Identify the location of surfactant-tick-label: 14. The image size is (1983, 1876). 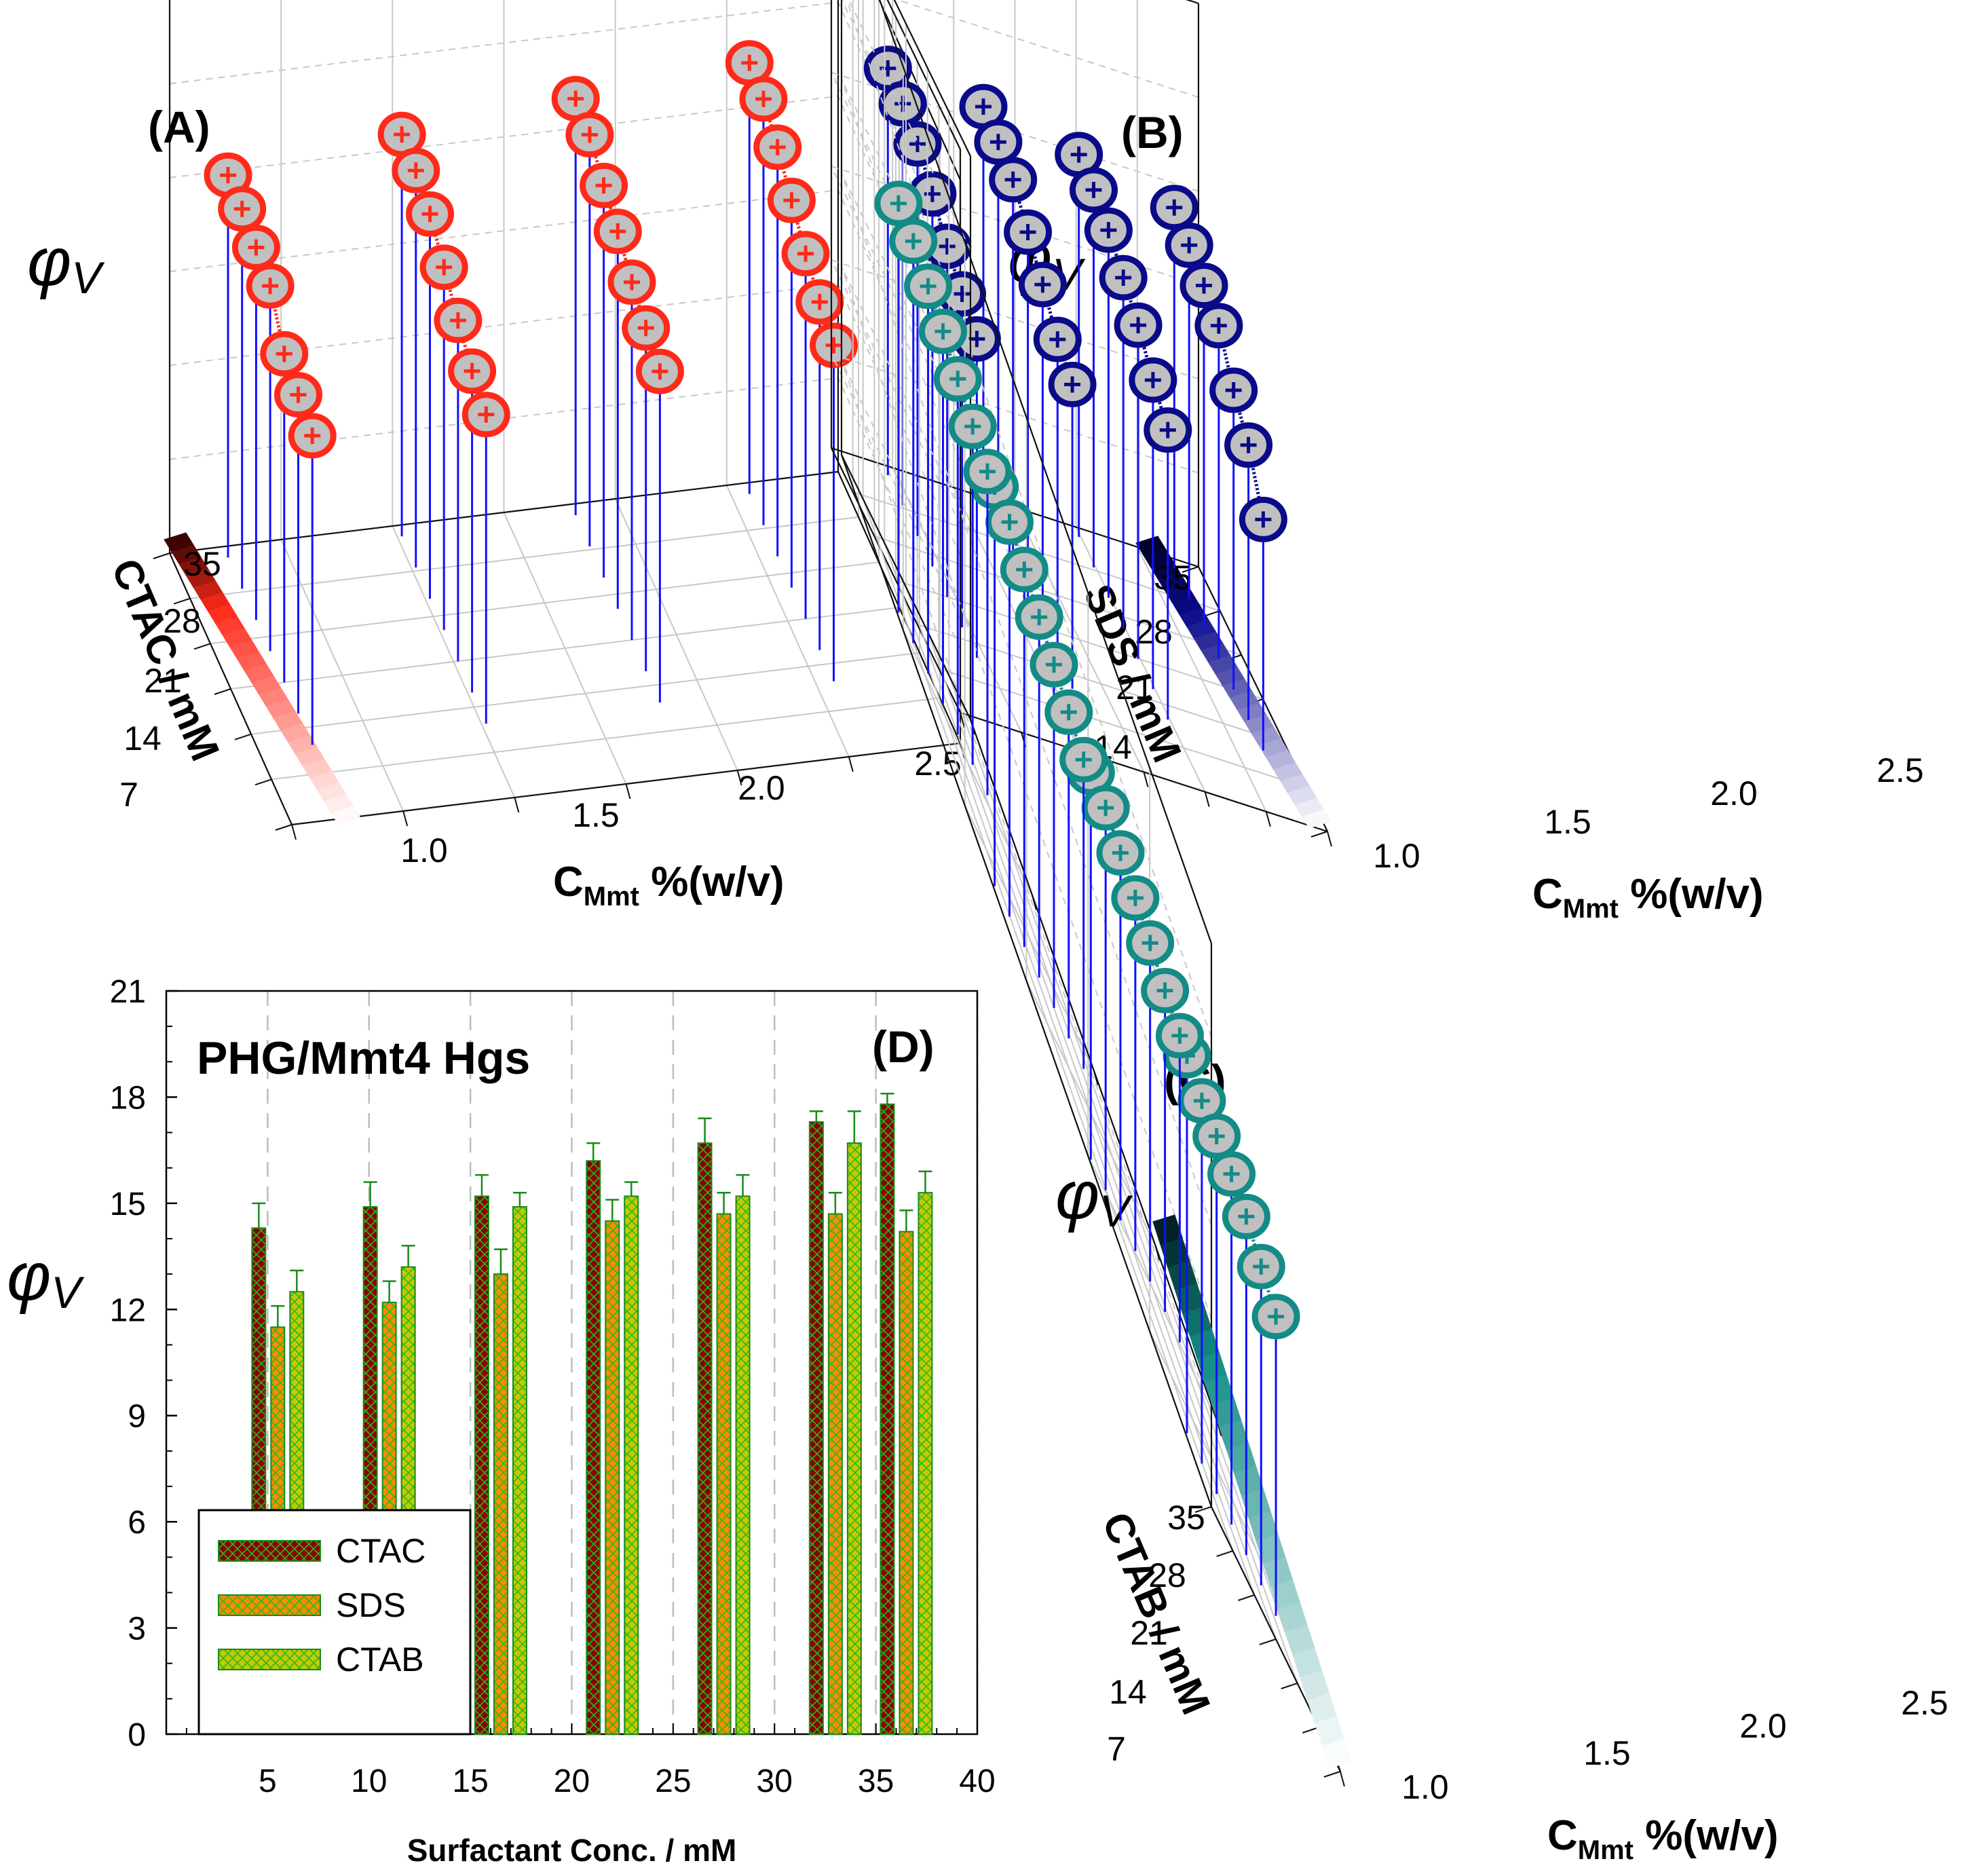
(1128, 1692).